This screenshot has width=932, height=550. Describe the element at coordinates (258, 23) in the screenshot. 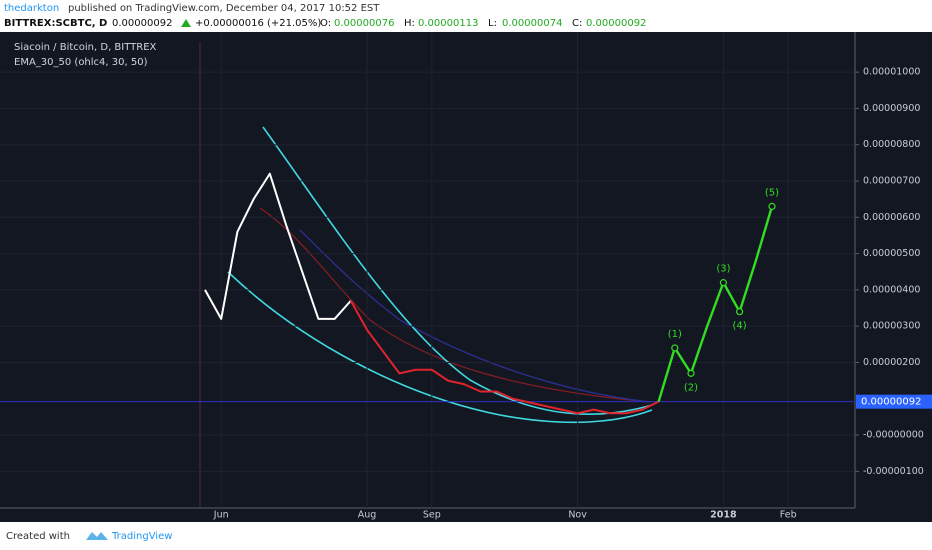

I see `change: +0.00000016 (+21.05%)` at that location.